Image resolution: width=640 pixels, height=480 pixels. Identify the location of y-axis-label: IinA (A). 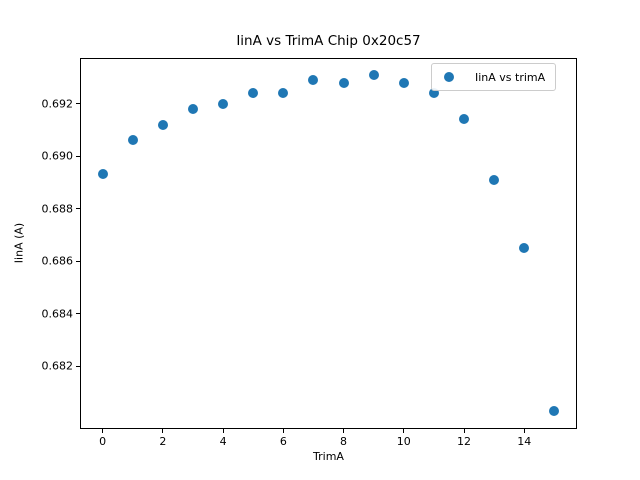
(19, 243).